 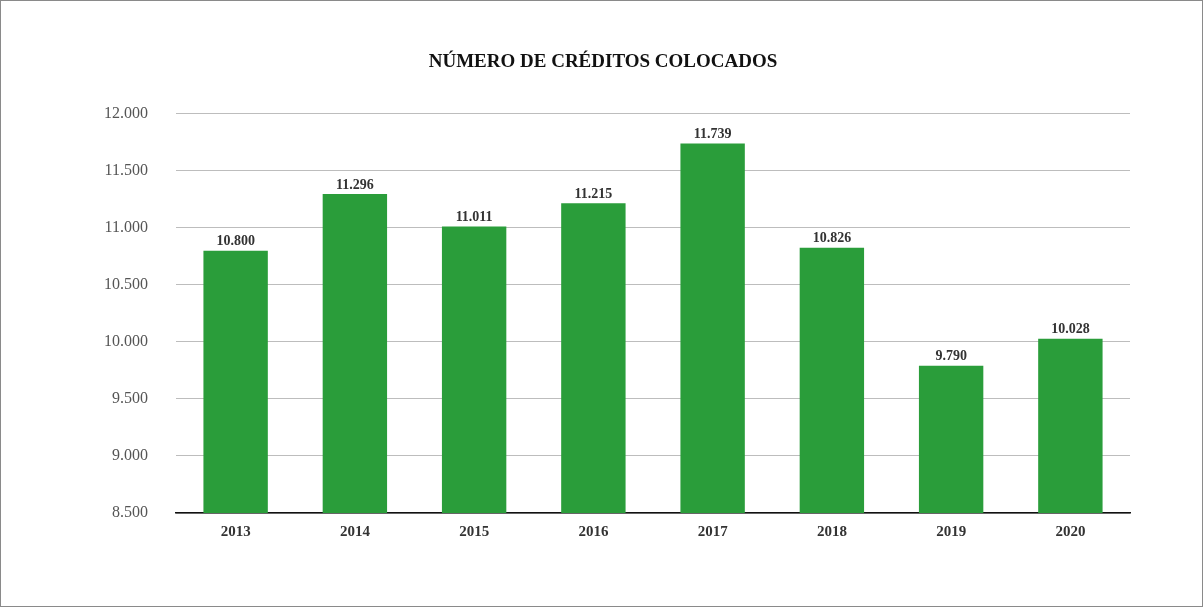 What do you see at coordinates (126, 170) in the screenshot?
I see `y-tick-label: 11.500` at bounding box center [126, 170].